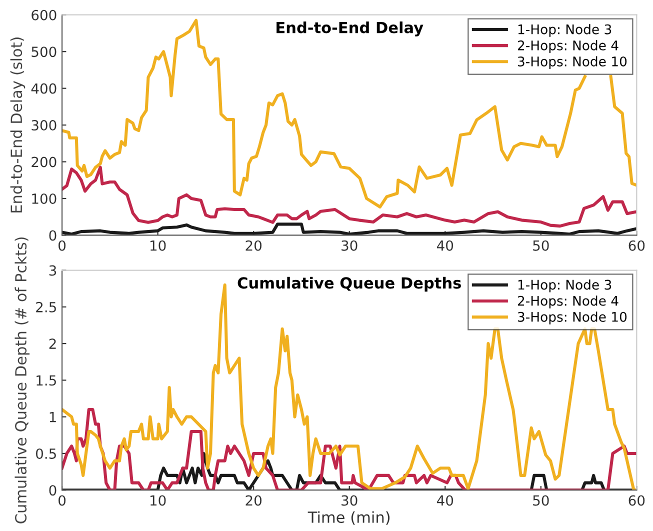  Describe the element at coordinates (46, 307) in the screenshot. I see `y-tick-label: 2.5` at that location.